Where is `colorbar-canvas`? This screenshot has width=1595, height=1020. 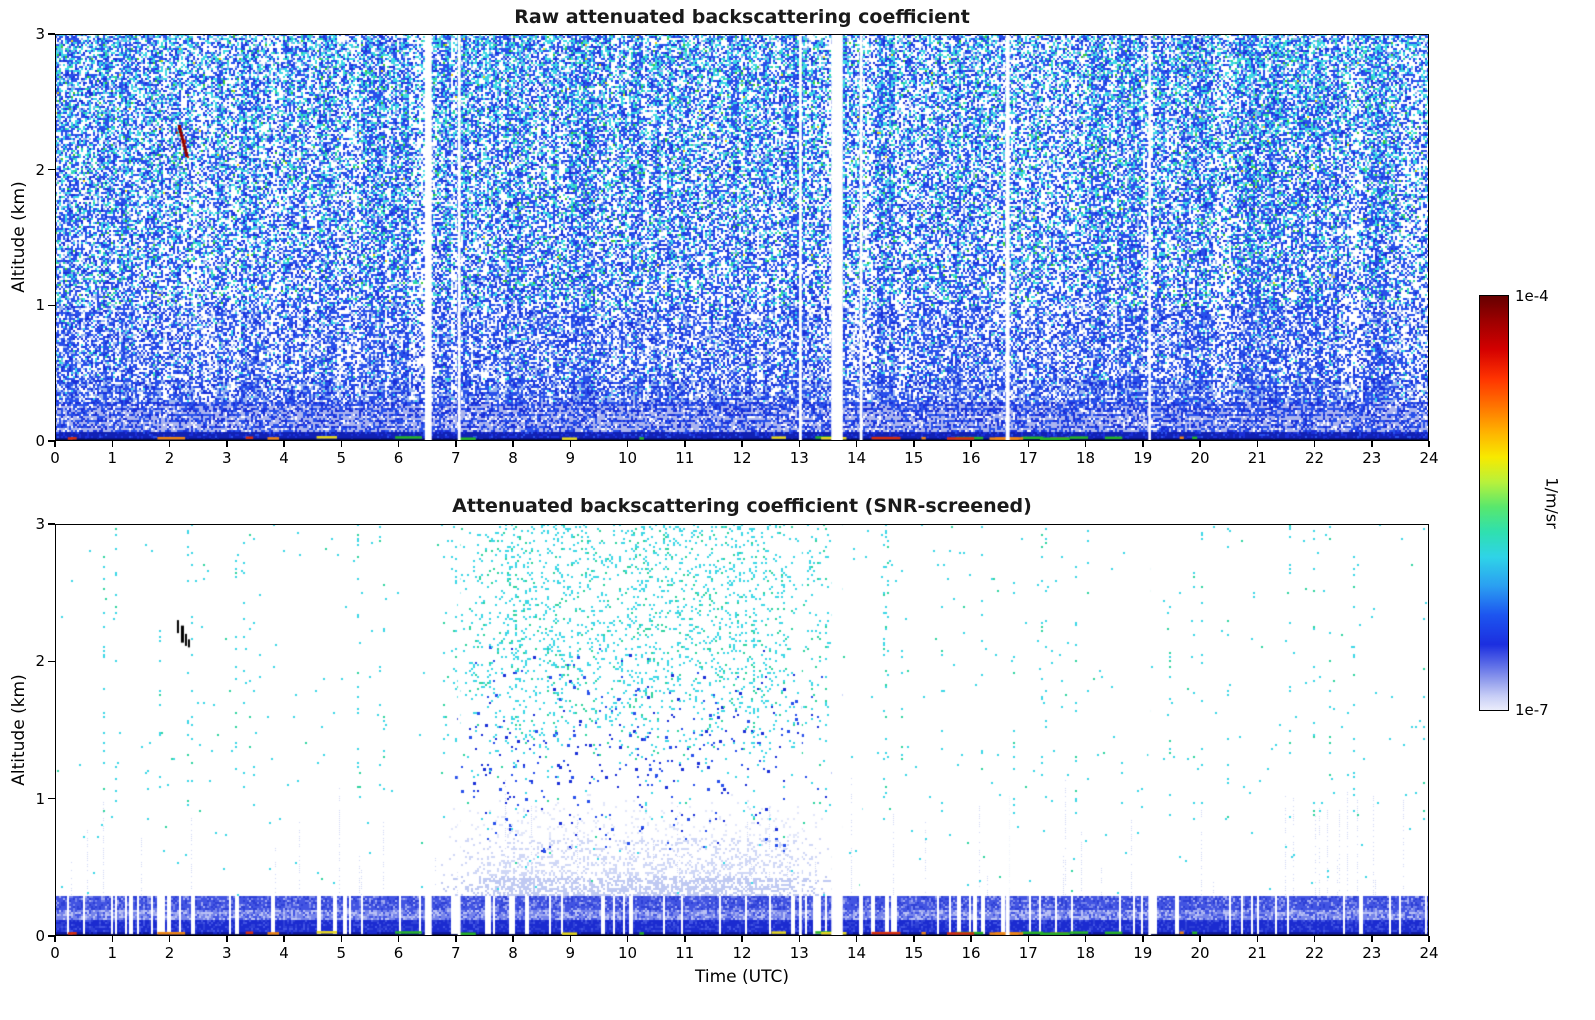
colorbar-canvas is located at coordinates (1494, 503).